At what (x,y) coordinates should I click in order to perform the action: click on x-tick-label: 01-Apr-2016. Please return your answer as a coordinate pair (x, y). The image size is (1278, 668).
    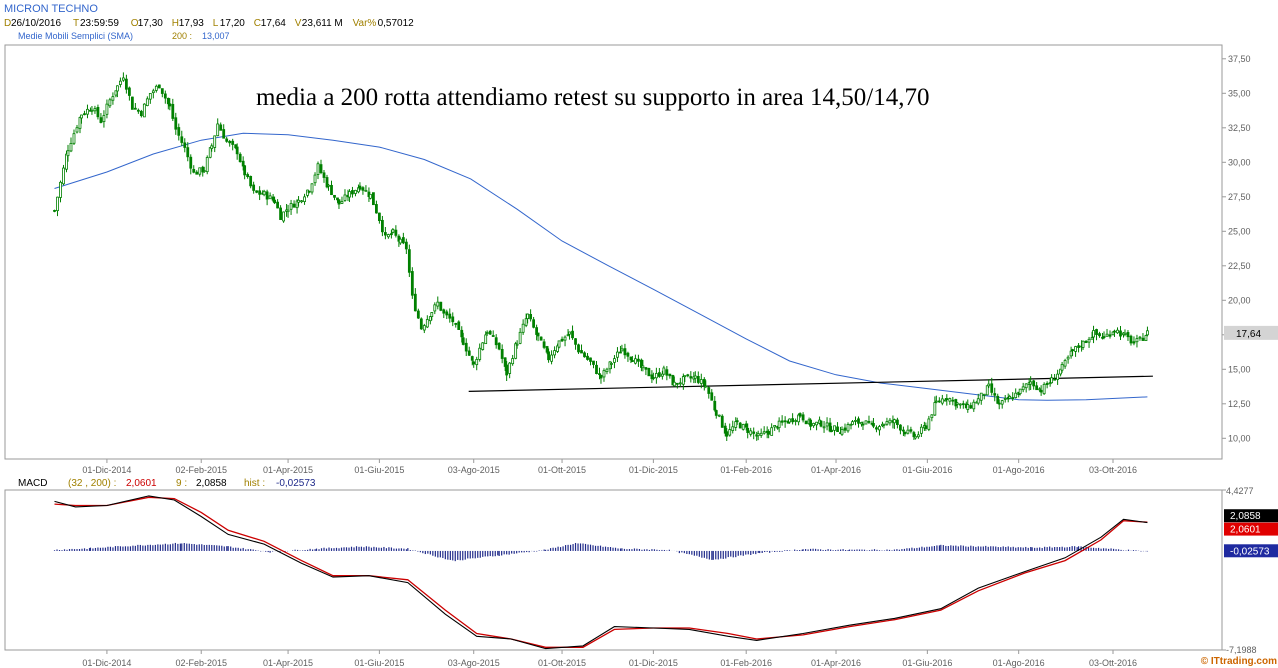
    Looking at the image, I should click on (836, 470).